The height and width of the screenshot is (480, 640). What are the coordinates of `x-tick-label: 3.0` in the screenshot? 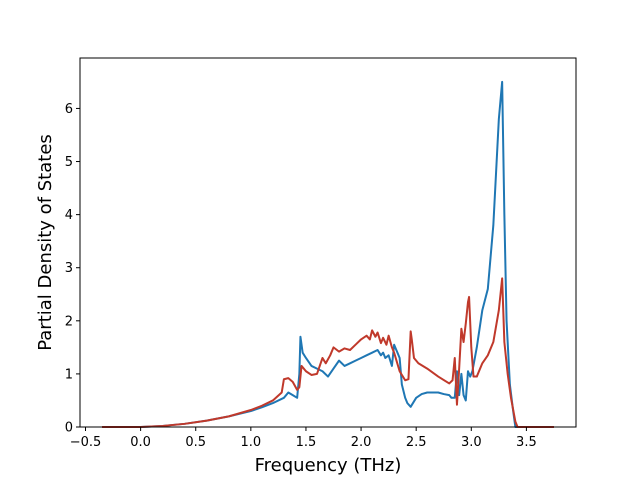 It's located at (471, 442).